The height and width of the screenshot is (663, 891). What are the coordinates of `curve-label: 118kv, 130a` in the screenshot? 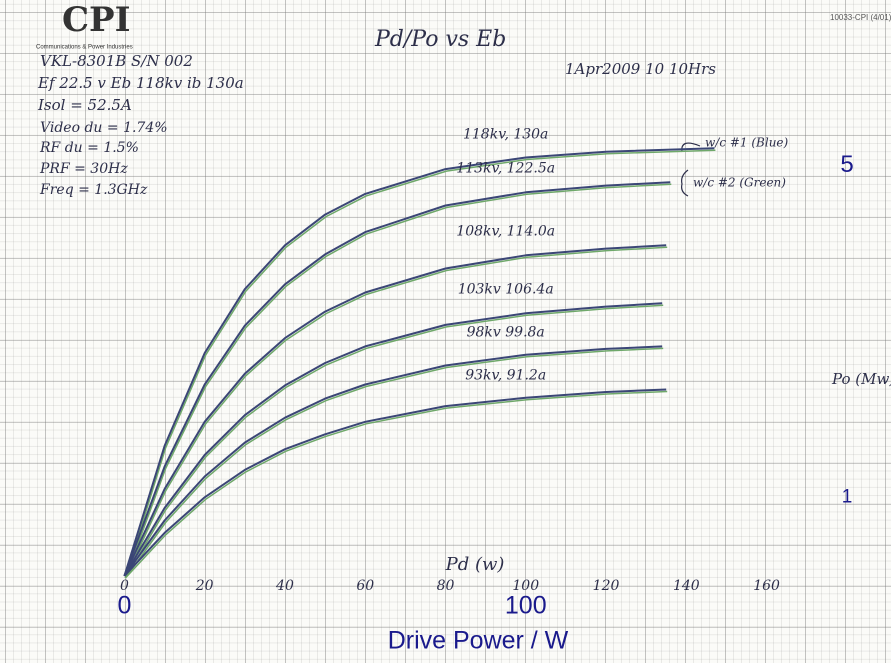 It's located at (505, 134).